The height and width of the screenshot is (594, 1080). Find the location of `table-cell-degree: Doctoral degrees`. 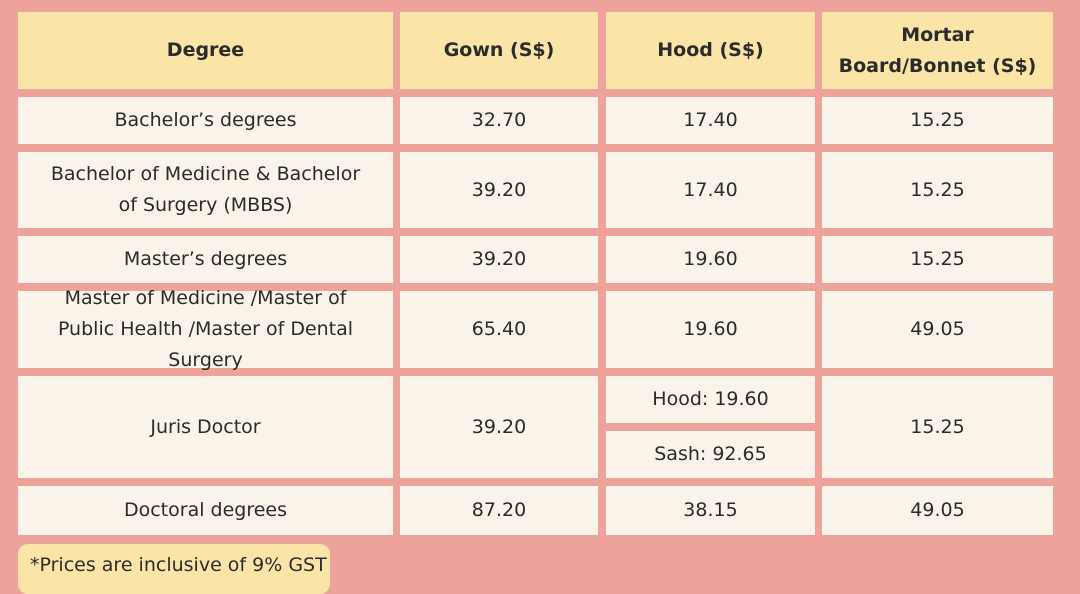

table-cell-degree: Doctoral degrees is located at coordinates (205, 510).